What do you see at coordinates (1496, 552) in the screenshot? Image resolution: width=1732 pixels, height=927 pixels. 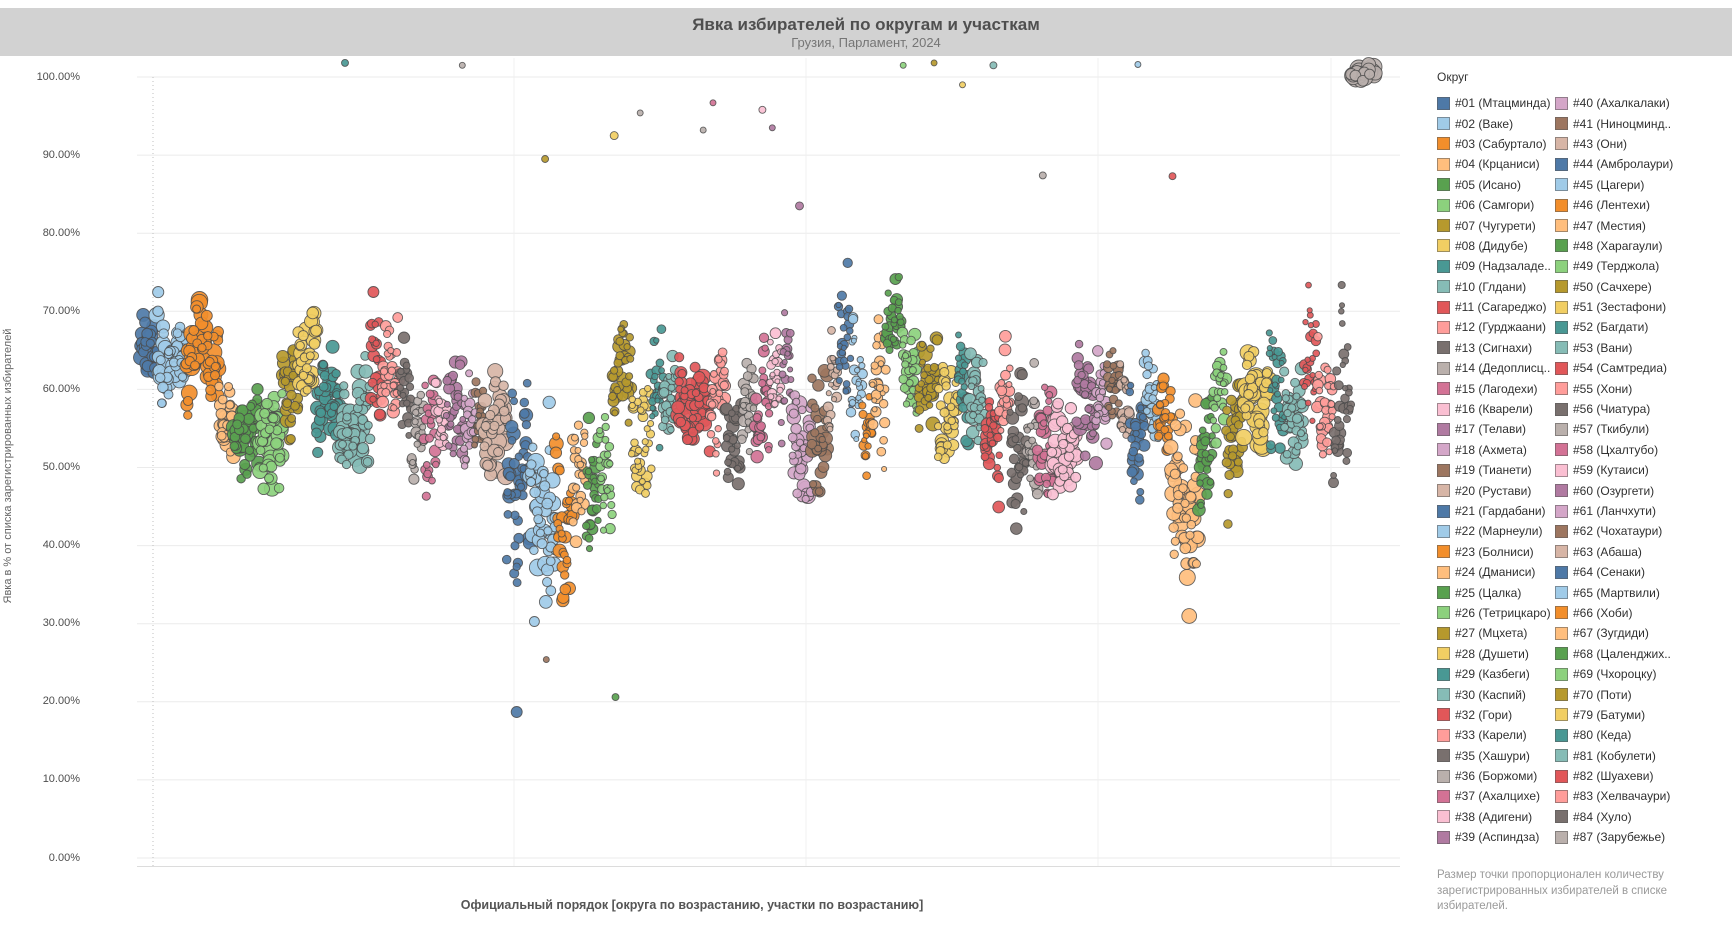 I see `legend-item-23: #23 (Болниси)` at bounding box center [1496, 552].